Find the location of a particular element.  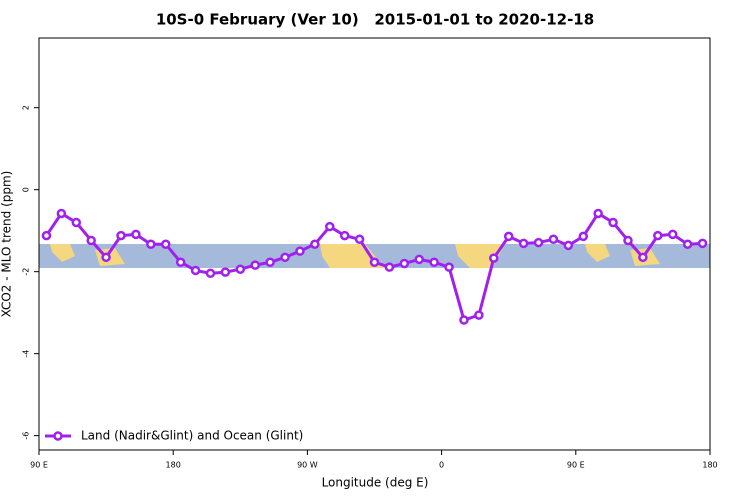

y-tick-label: -2 is located at coordinates (26, 272).